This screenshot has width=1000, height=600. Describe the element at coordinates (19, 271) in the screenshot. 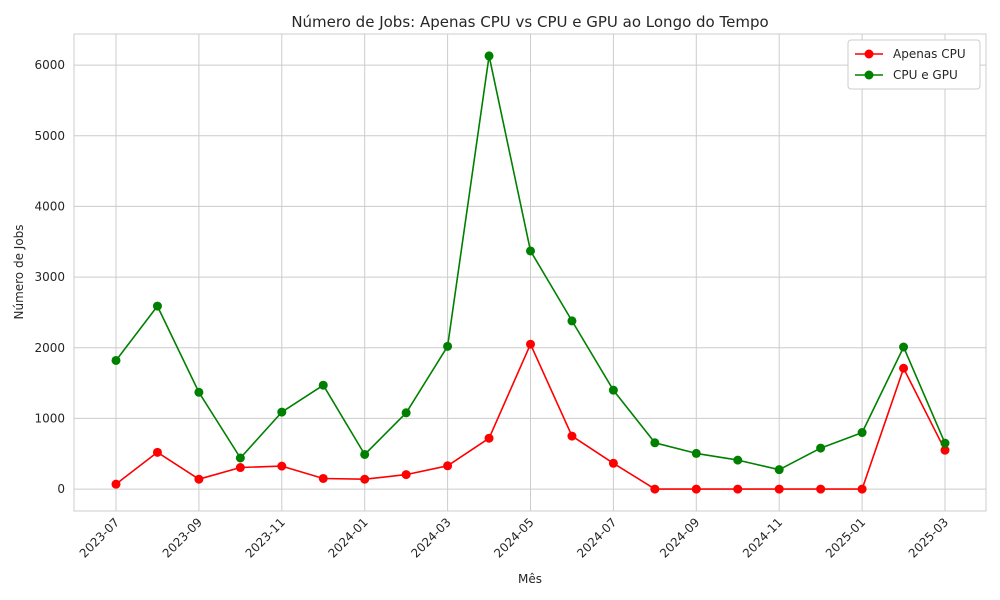

I see `y-axis-label: Número de Jobs` at that location.